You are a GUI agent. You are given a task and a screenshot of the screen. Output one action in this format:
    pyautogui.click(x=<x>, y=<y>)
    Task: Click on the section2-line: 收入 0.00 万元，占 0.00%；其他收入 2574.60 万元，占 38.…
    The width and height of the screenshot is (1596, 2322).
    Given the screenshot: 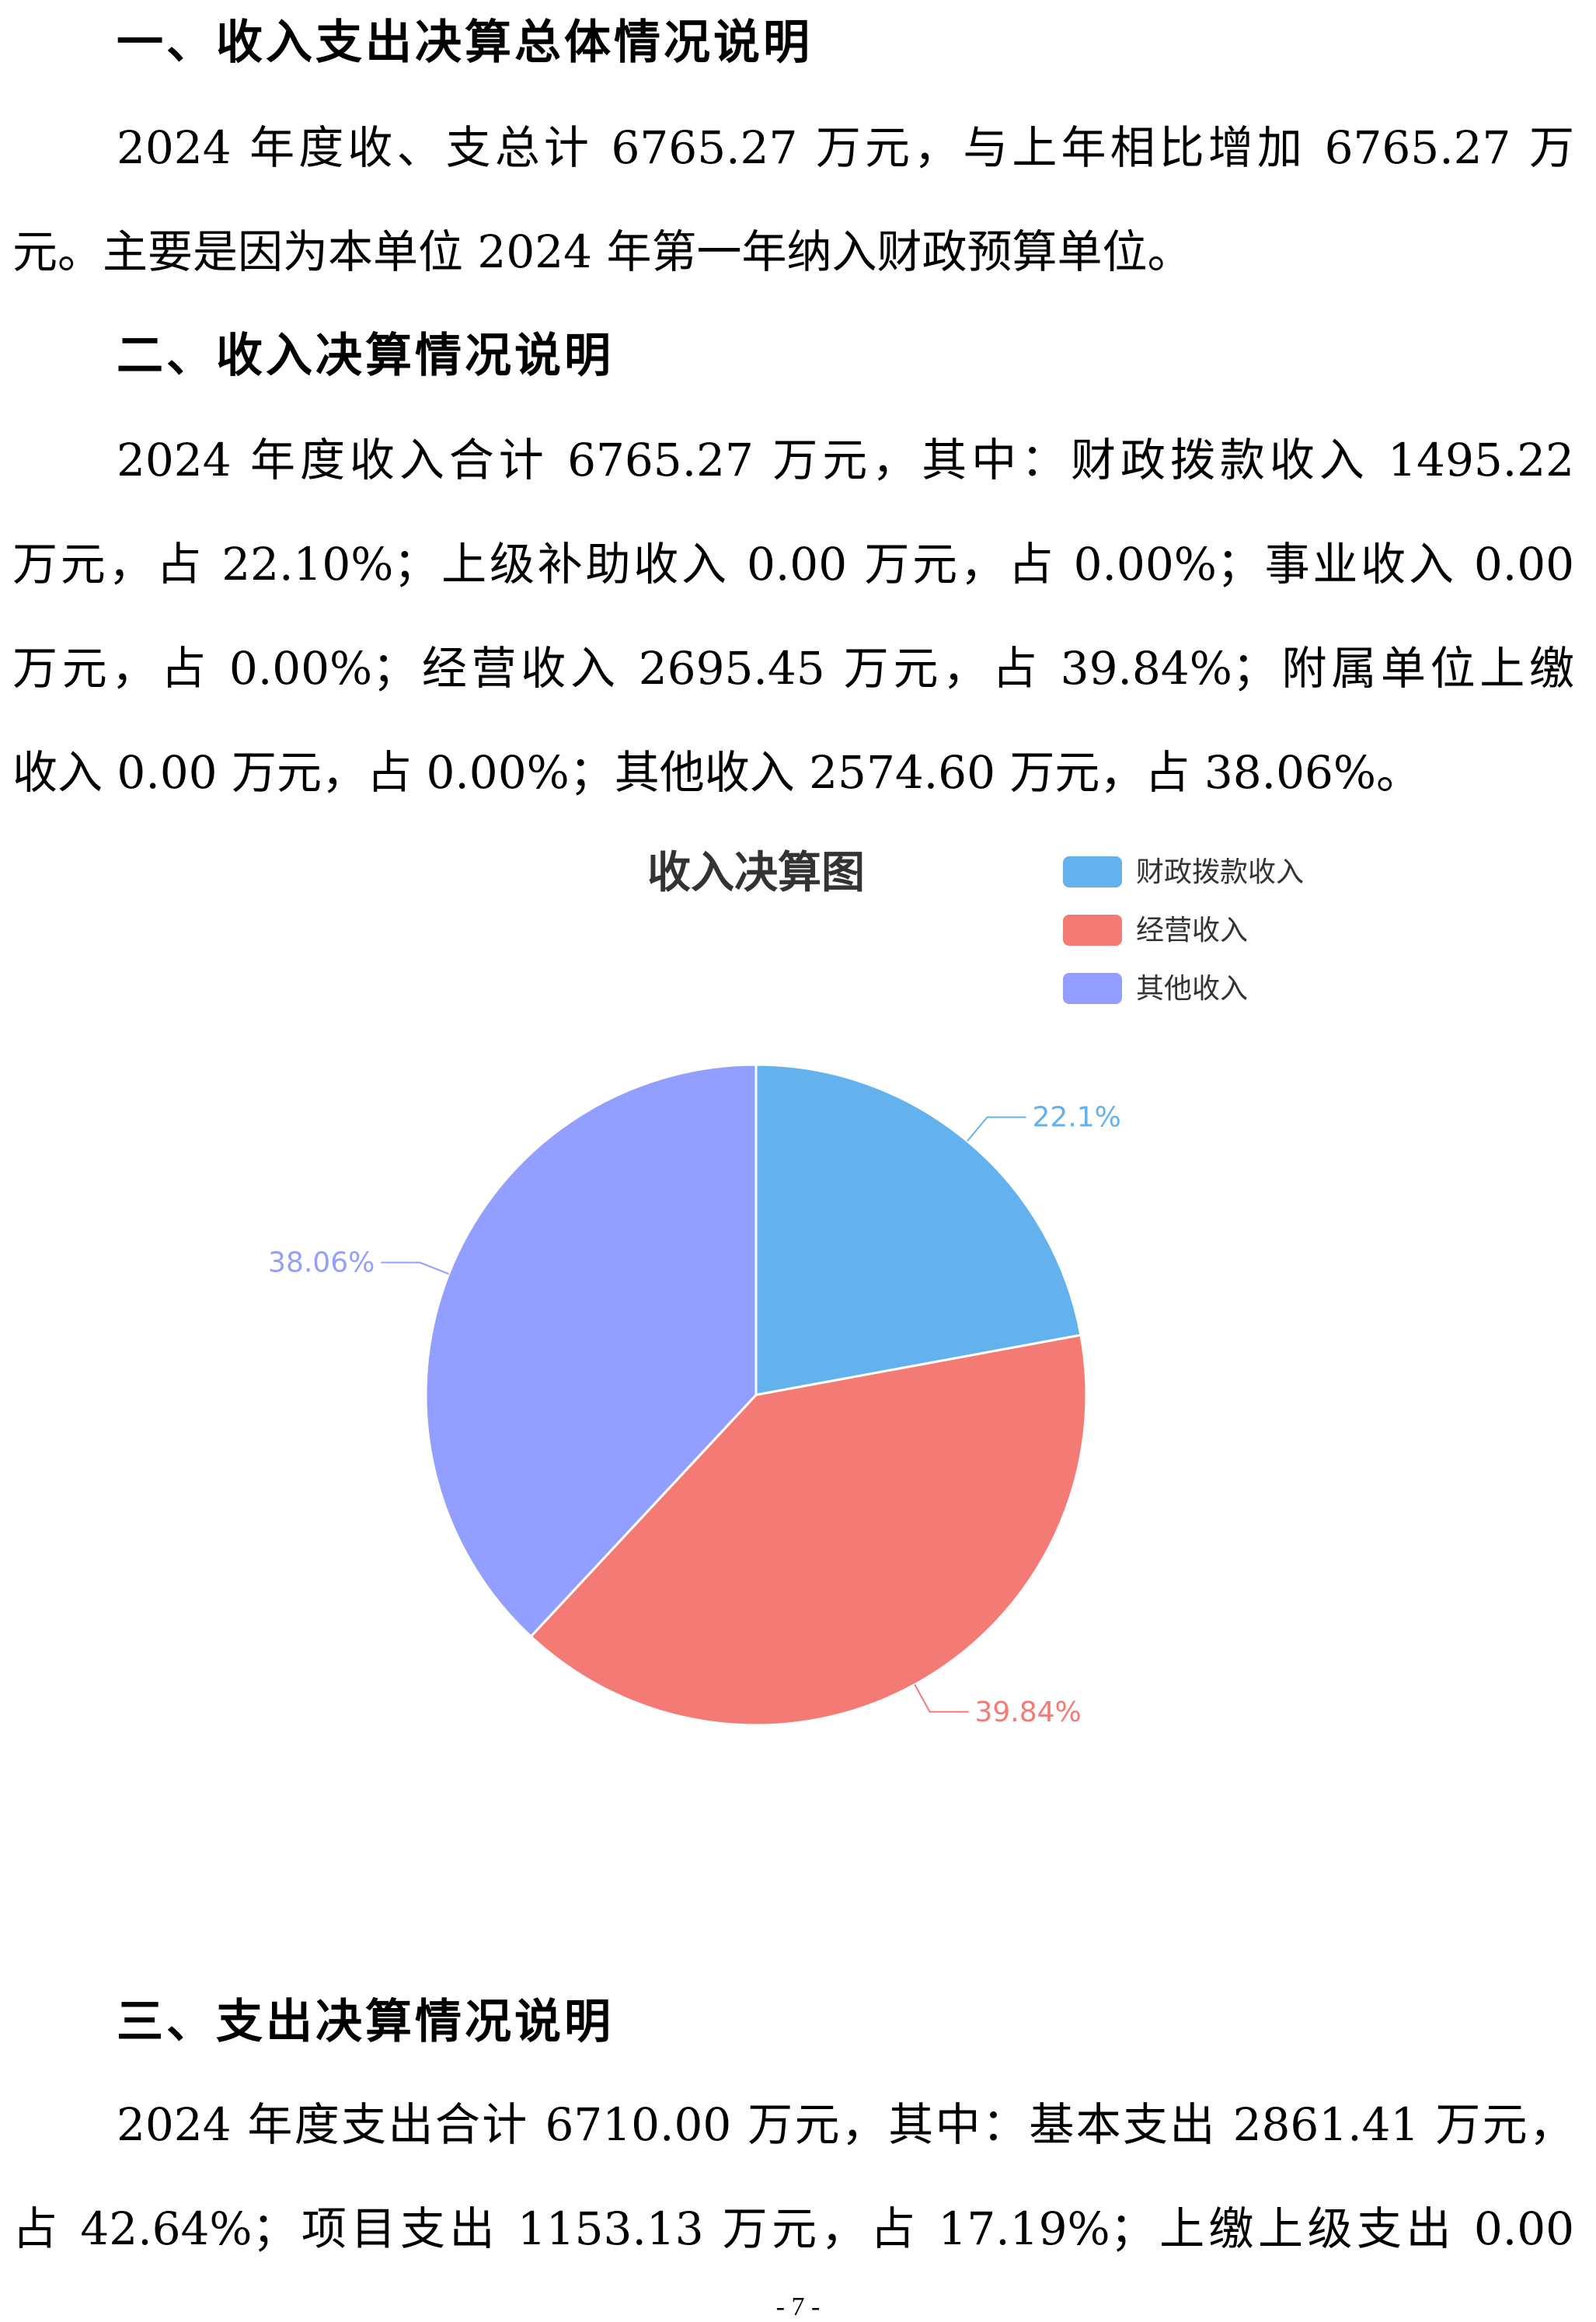 What is the action you would take?
    pyautogui.click(x=717, y=773)
    